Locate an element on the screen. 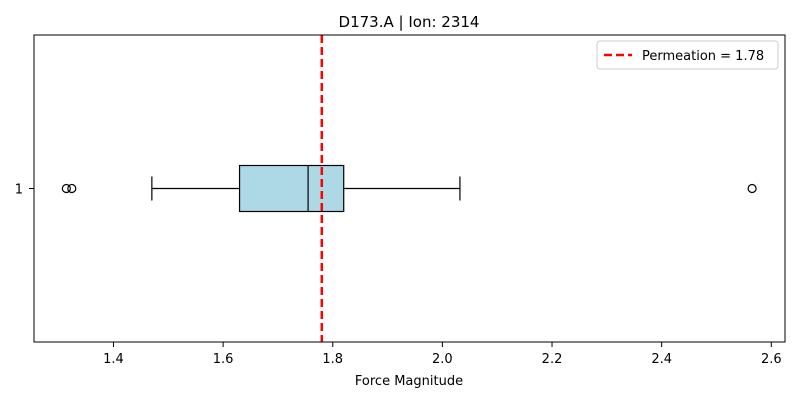  x-tick-label: 1.8 is located at coordinates (332, 359).